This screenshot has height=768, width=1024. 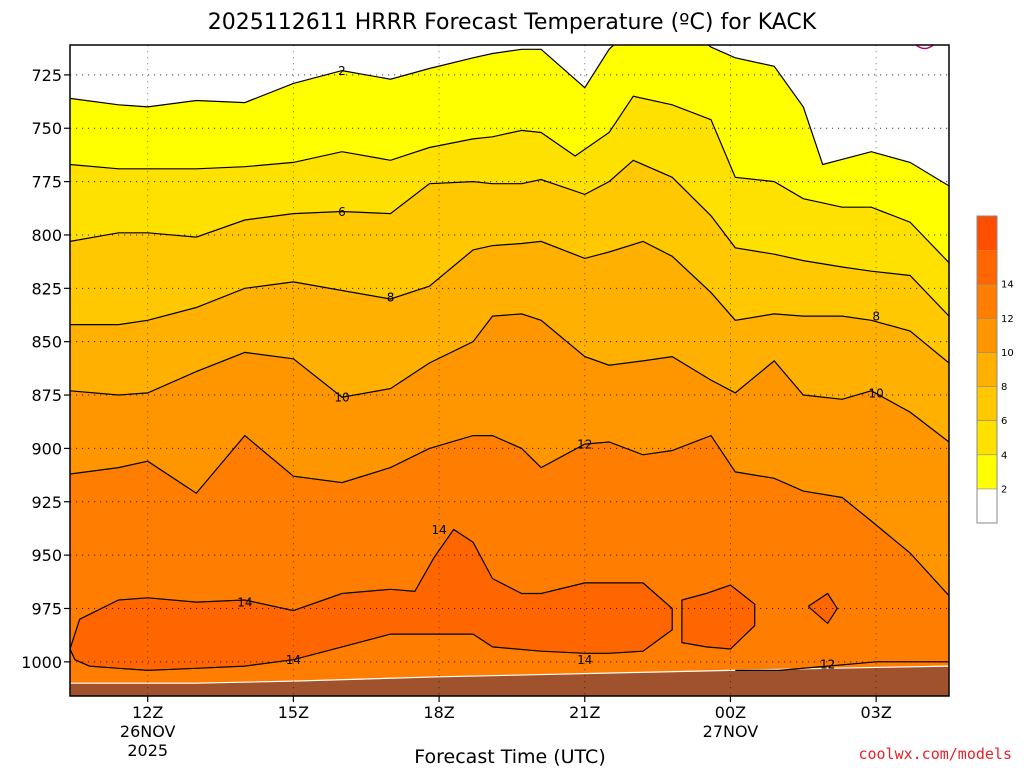 What do you see at coordinates (1007, 285) in the screenshot?
I see `colorbar-label-14: 14` at bounding box center [1007, 285].